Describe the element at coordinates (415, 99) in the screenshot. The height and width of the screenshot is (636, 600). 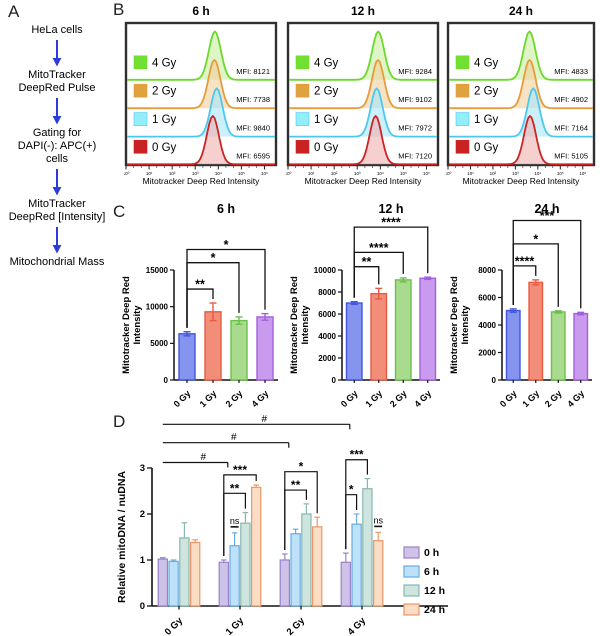
I see `mfi-value: MFI: 9102` at that location.